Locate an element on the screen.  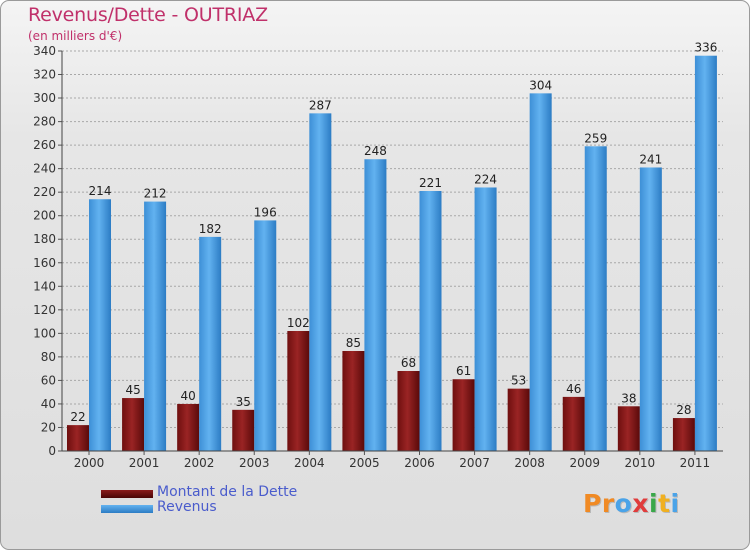
data-label-revenus-2009: 259 is located at coordinates (595, 138).